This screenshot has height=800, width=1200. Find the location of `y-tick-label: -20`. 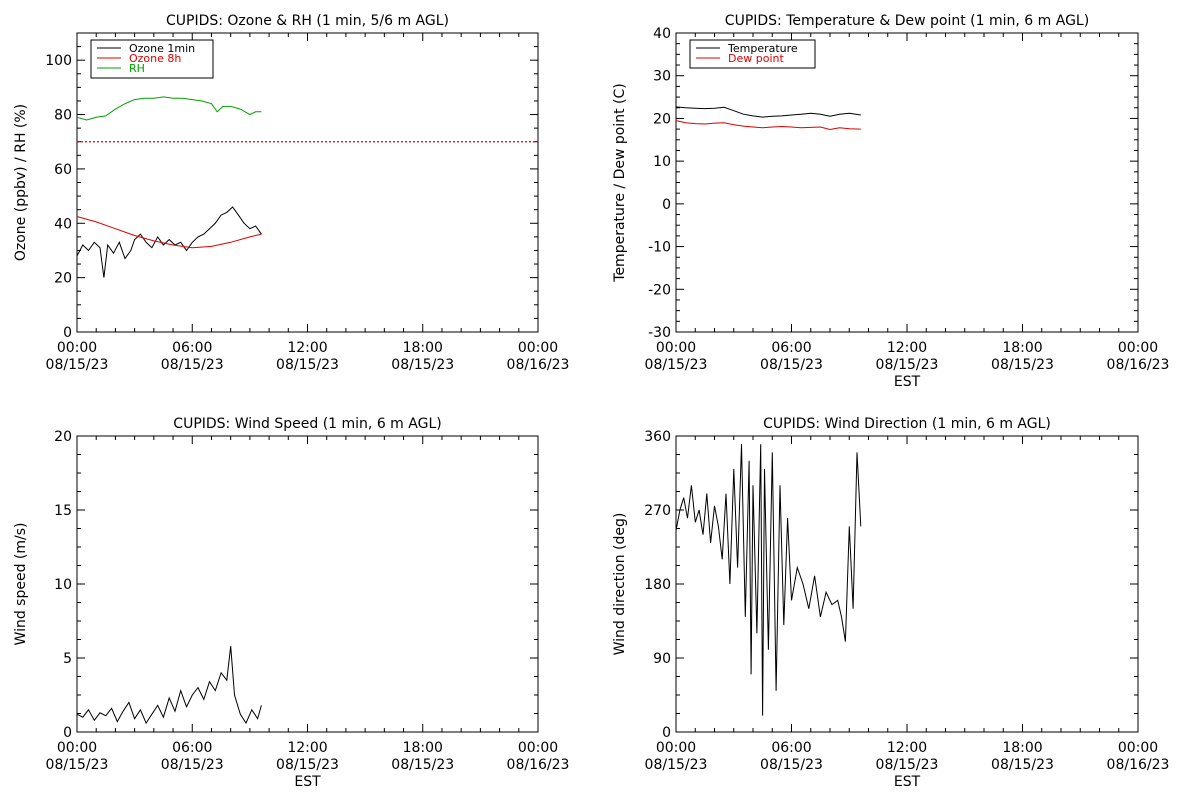

y-tick-label: -20 is located at coordinates (659, 290).